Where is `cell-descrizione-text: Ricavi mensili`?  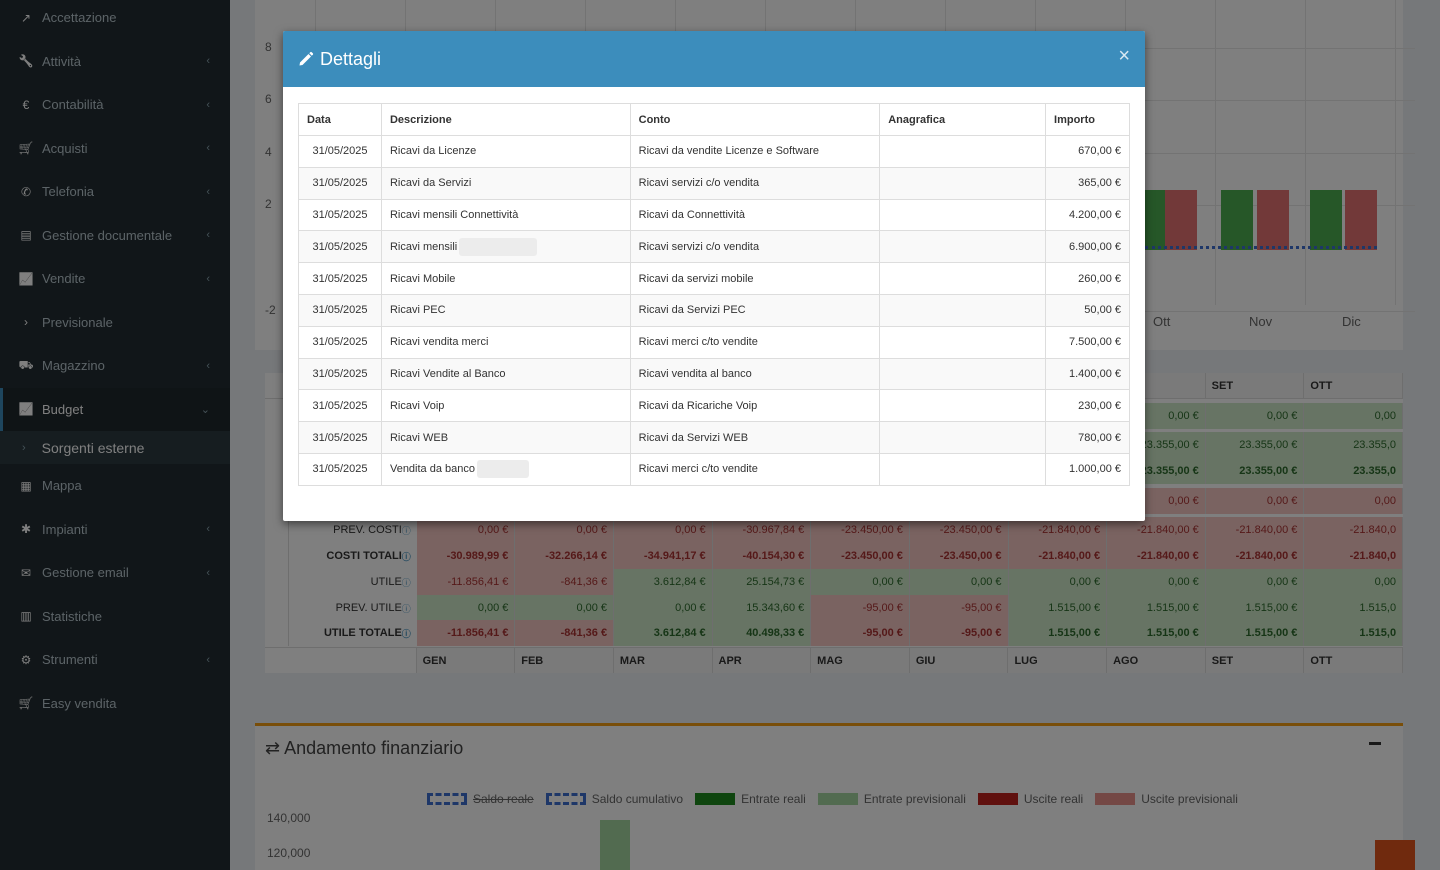
cell-descrizione-text: Ricavi mensili is located at coordinates (423, 246).